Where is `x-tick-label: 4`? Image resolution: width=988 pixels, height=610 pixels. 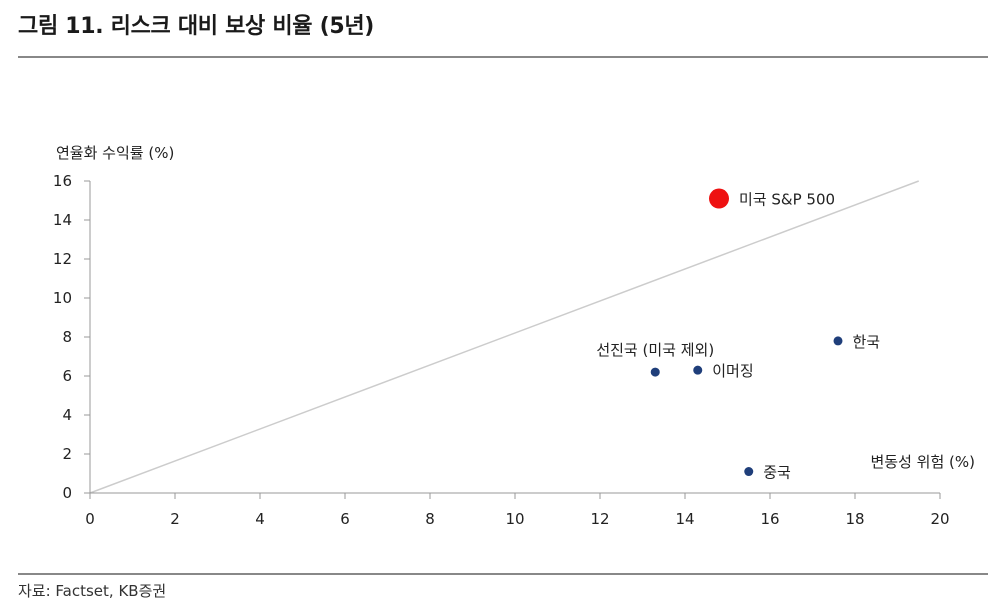 x-tick-label: 4 is located at coordinates (260, 519).